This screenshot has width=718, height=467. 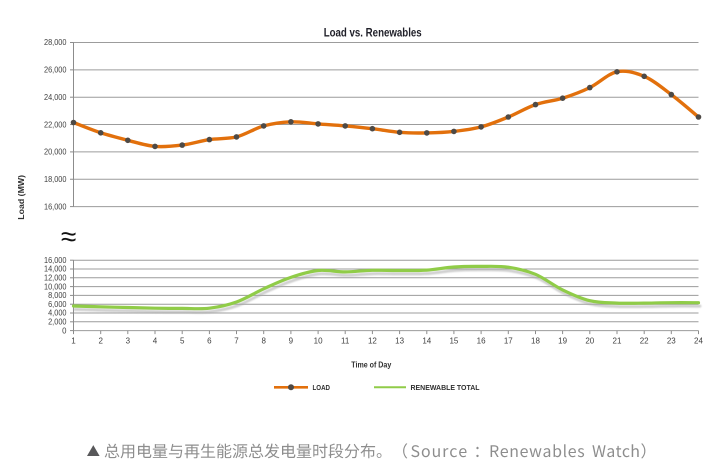 I want to click on svg-text: 2, so click(x=100, y=340).